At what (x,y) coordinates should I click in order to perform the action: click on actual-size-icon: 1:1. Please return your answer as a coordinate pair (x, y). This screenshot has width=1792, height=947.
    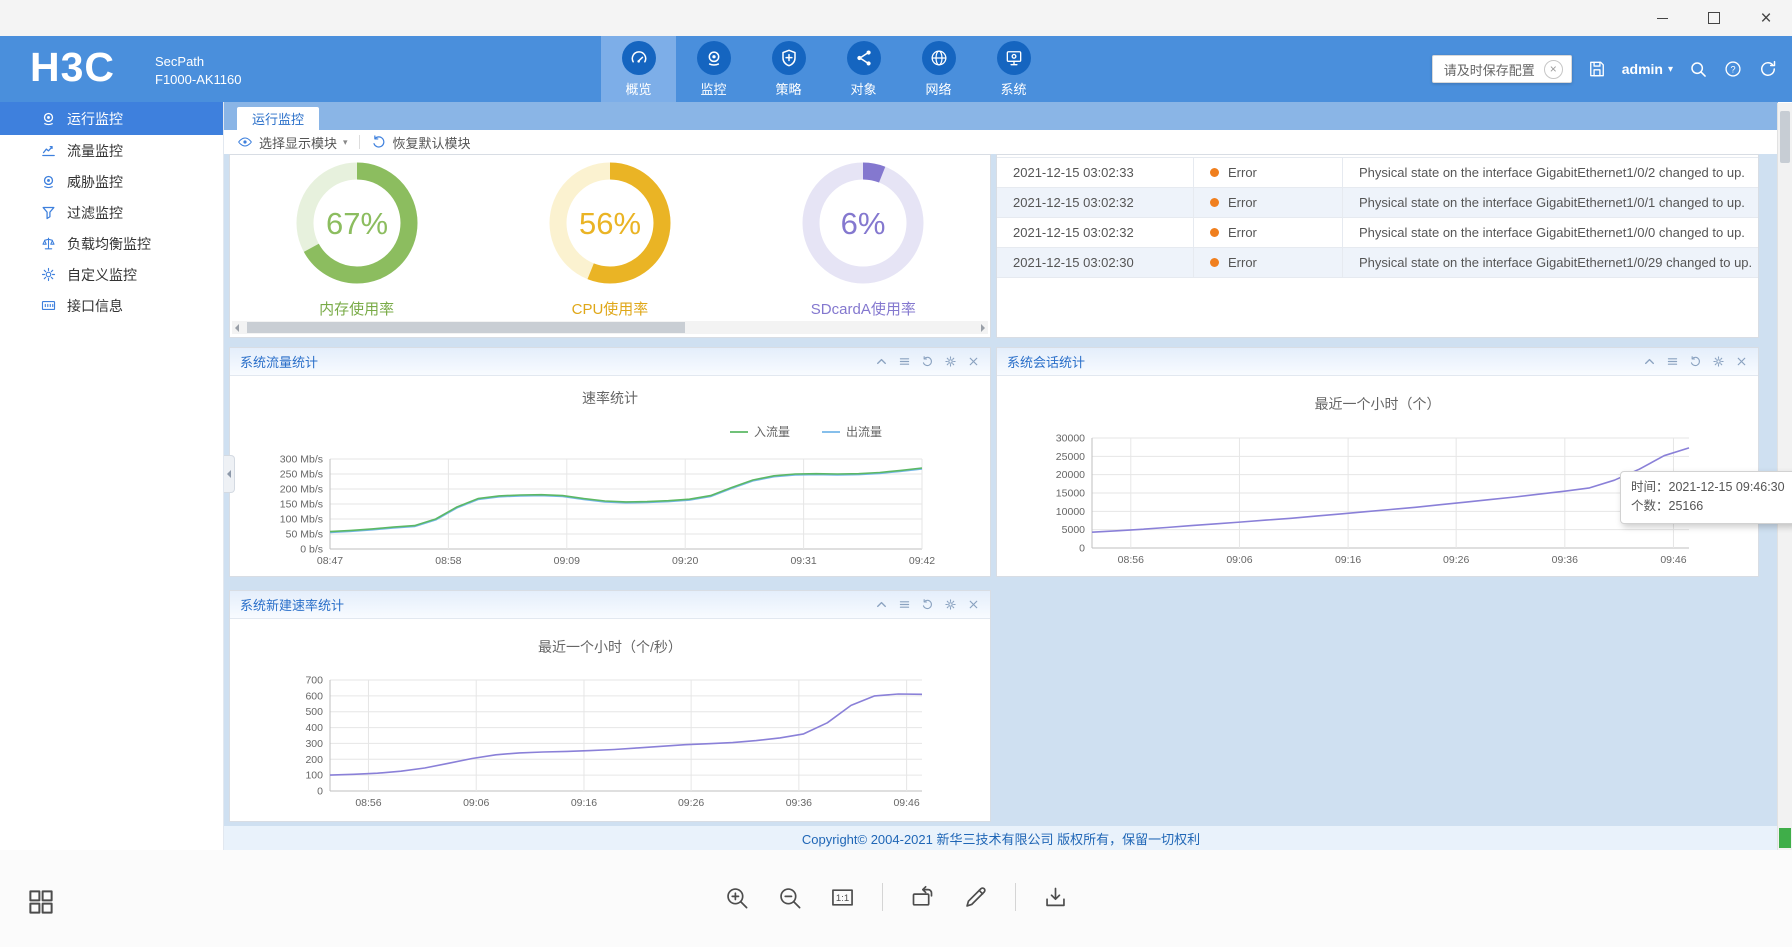
    Looking at the image, I should click on (842, 897).